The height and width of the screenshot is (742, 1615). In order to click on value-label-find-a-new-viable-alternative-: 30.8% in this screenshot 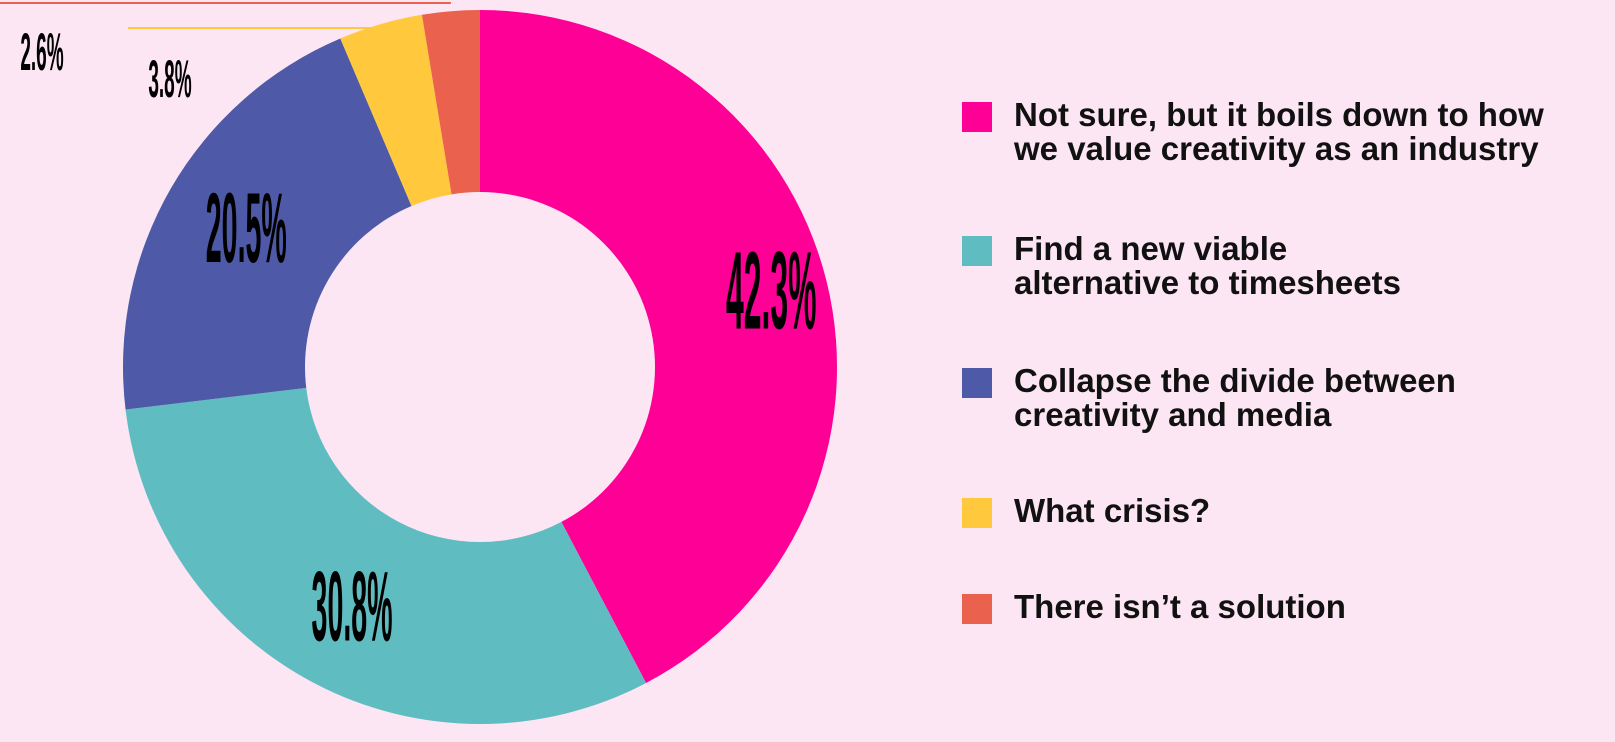, I will do `click(352, 606)`.